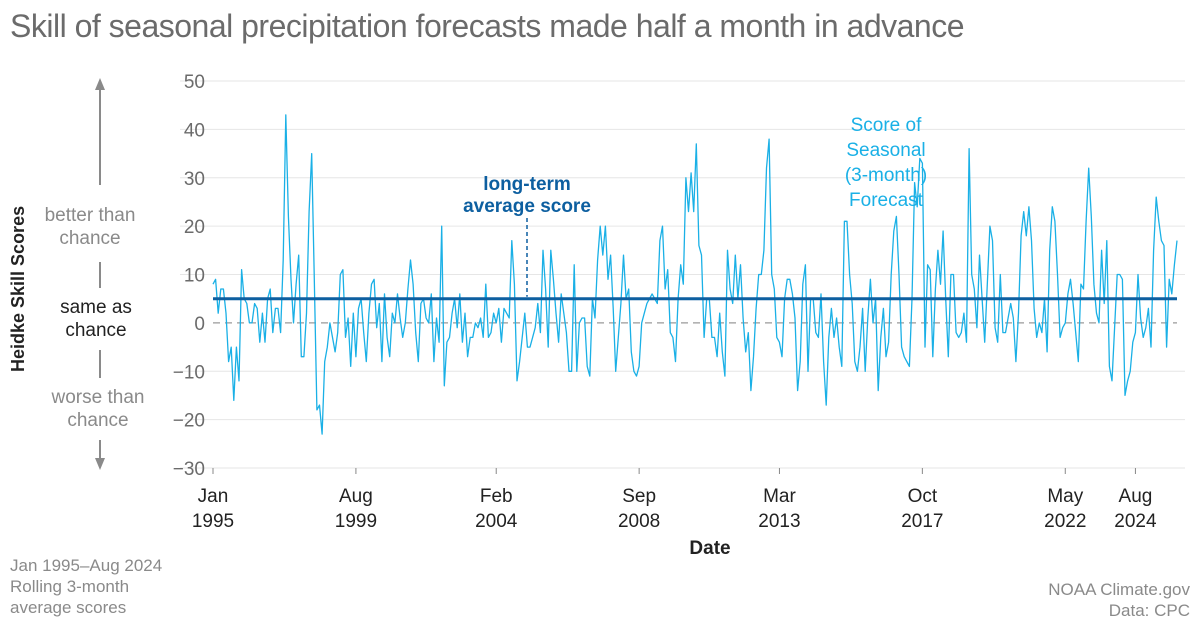  I want to click on worse-than-chance-label: worse than chance, so click(98, 409).